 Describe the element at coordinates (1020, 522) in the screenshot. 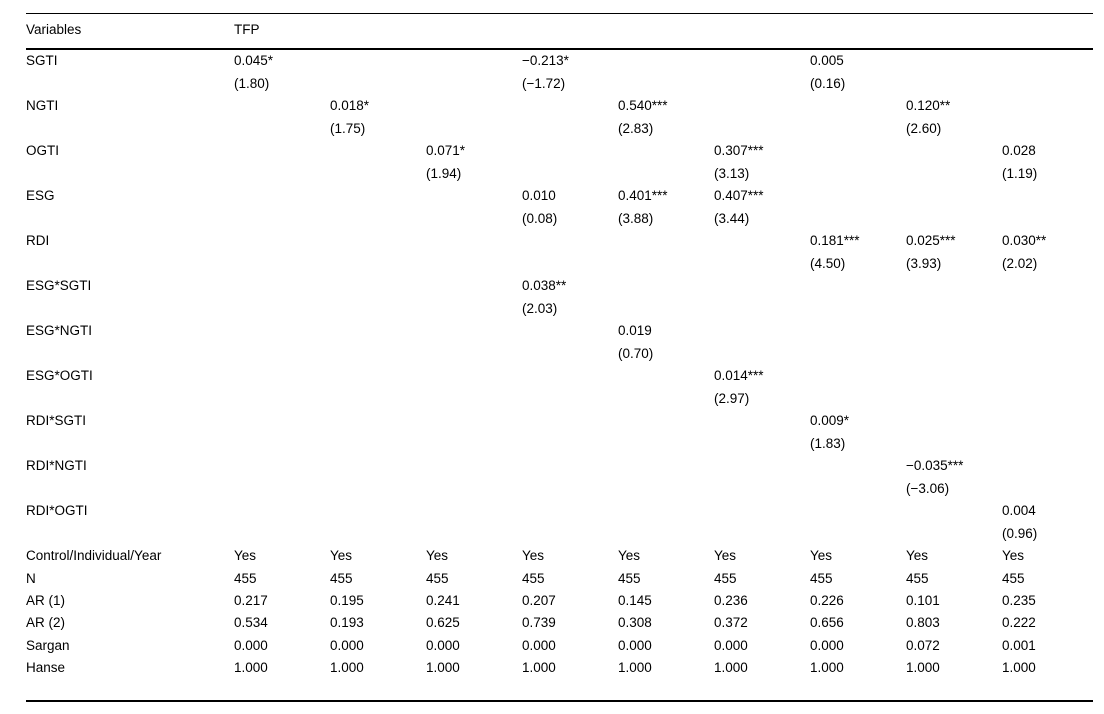

I see `coef-cell: 0.004 (0.96)` at that location.